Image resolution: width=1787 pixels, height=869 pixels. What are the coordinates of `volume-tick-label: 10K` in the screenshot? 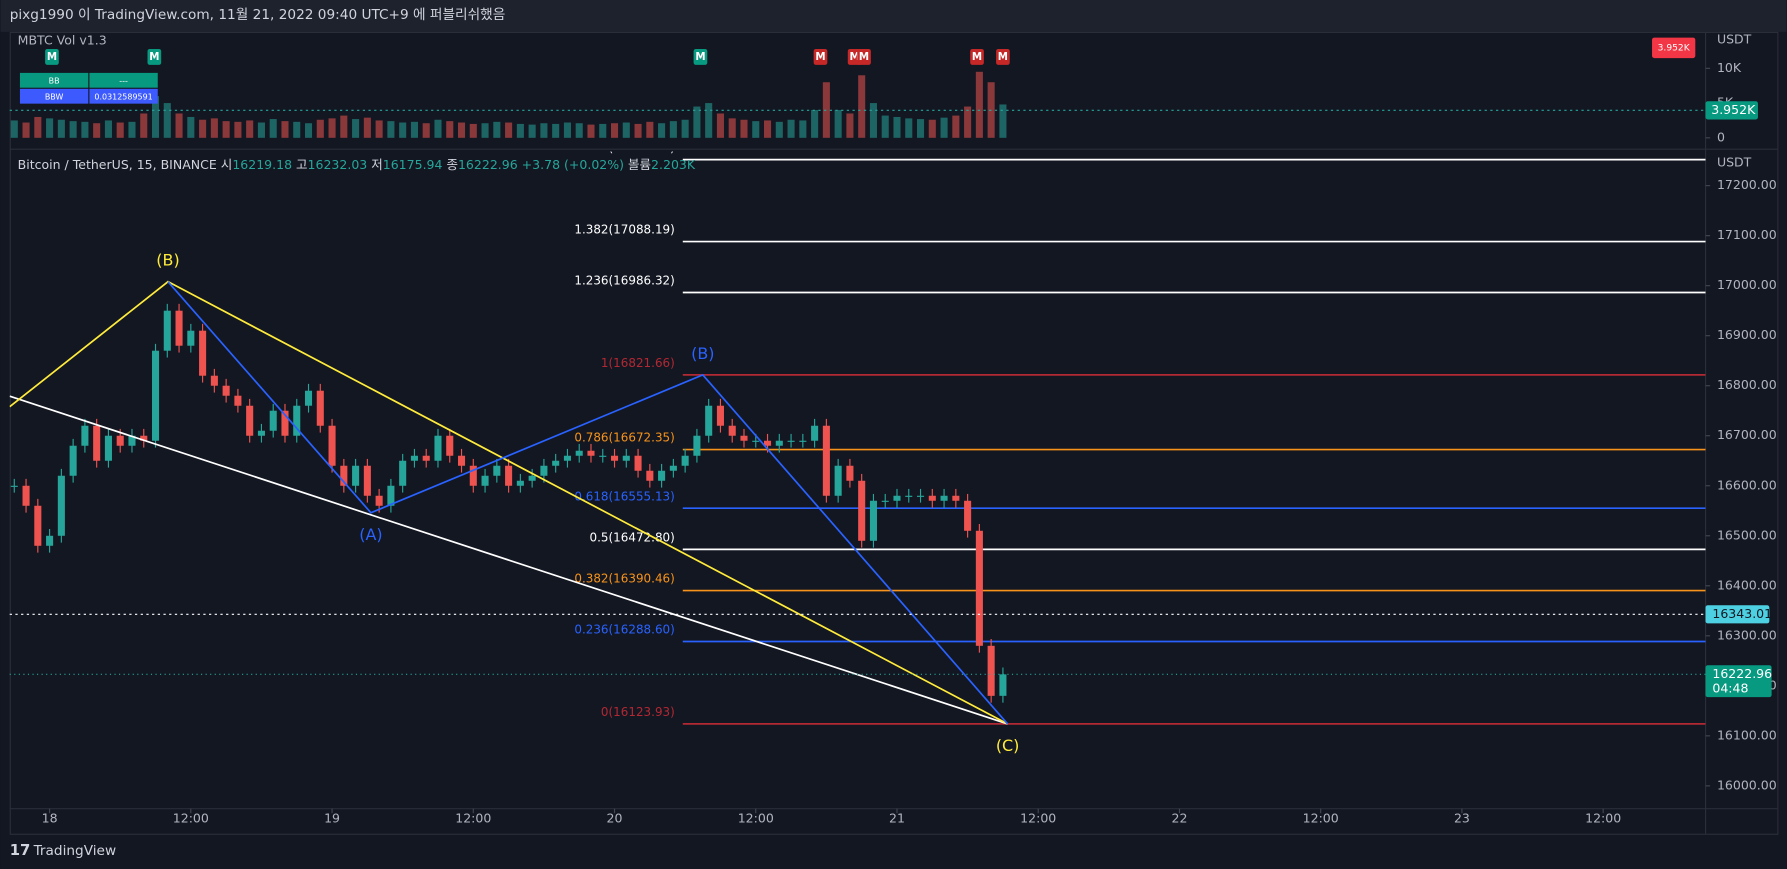 It's located at (1729, 67).